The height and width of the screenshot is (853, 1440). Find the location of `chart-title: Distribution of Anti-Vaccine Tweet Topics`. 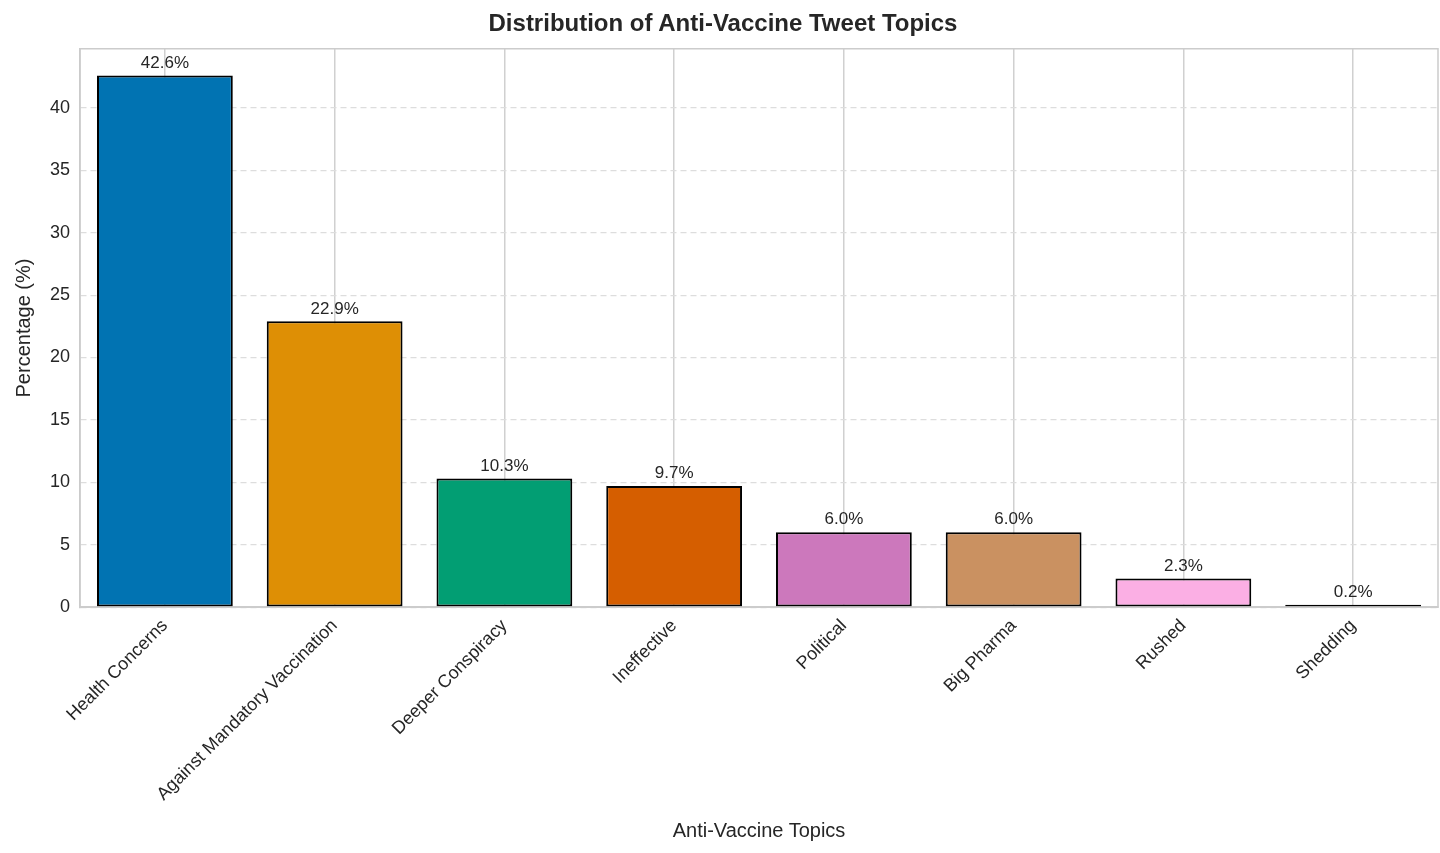

chart-title: Distribution of Anti-Vaccine Tweet Topics is located at coordinates (723, 23).